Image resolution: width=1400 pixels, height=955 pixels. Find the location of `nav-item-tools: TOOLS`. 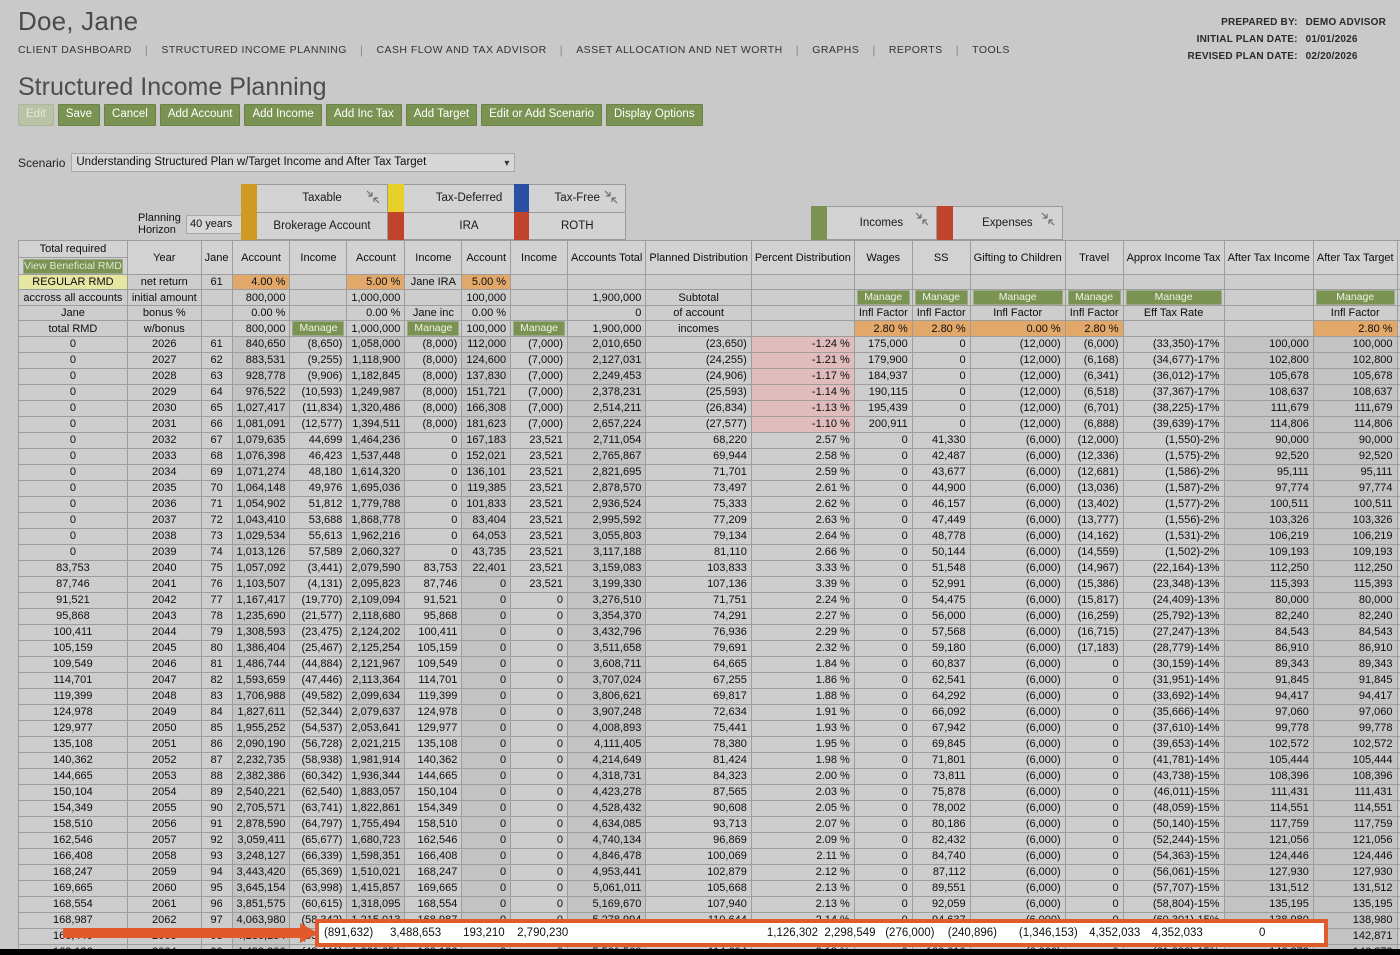

nav-item-tools: TOOLS is located at coordinates (991, 50).